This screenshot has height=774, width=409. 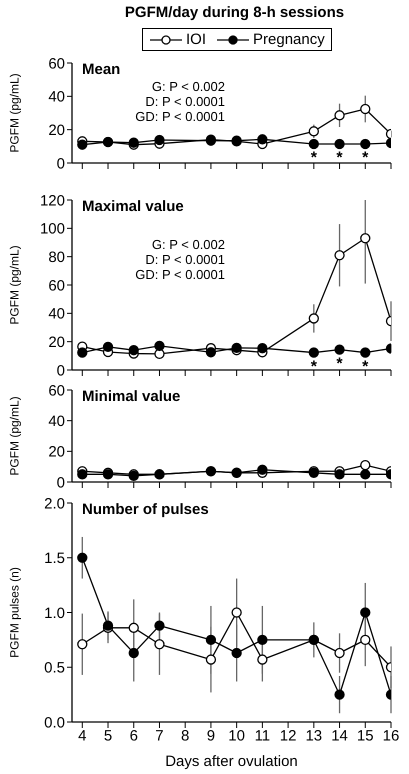 I want to click on y-tick-label: 0.0, so click(x=54, y=723).